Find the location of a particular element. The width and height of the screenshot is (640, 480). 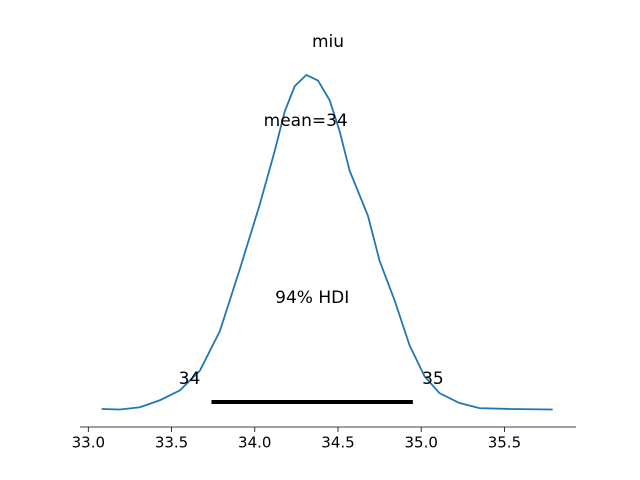

x-tick-label: 34.5 is located at coordinates (337, 443).